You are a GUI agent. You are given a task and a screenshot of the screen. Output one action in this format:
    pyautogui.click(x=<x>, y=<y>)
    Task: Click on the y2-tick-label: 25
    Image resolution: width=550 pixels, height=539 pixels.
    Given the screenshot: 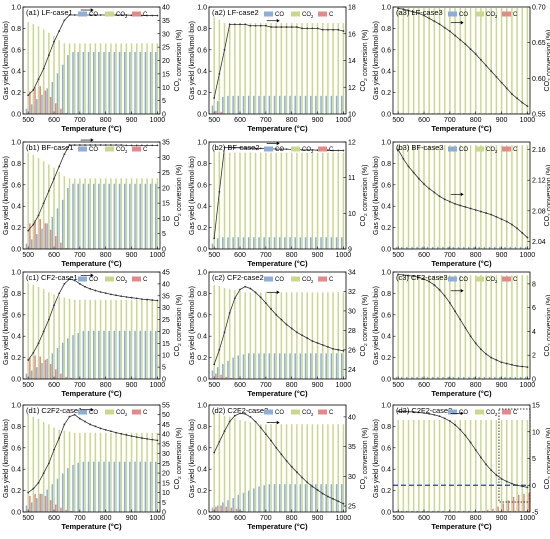 What is the action you would take?
    pyautogui.click(x=166, y=48)
    